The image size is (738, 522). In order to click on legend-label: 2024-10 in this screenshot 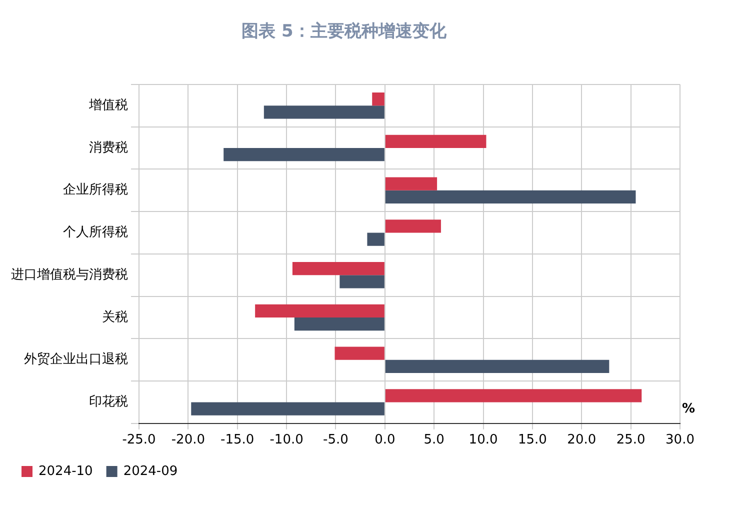, I will do `click(65, 471)`.